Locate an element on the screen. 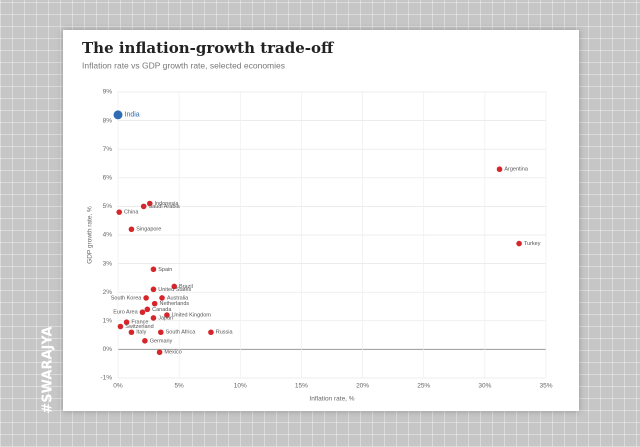 The width and height of the screenshot is (640, 447). y-tick-label: 1% is located at coordinates (108, 321).